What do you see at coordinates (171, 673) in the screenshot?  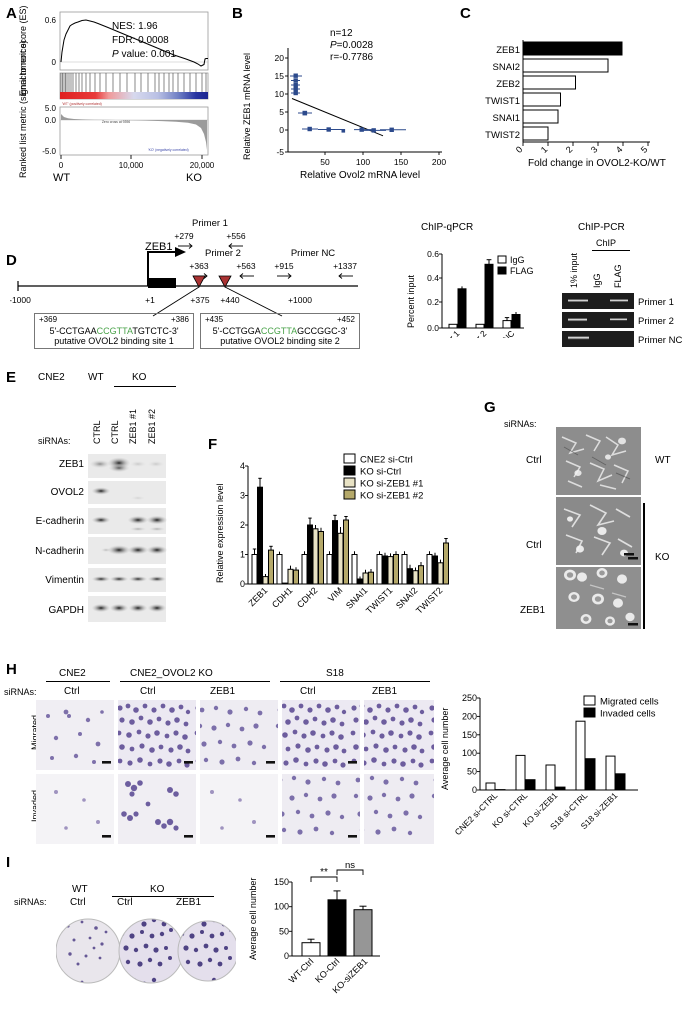 I see `panel-h-group-1: CNE2_OVOL2 KO` at bounding box center [171, 673].